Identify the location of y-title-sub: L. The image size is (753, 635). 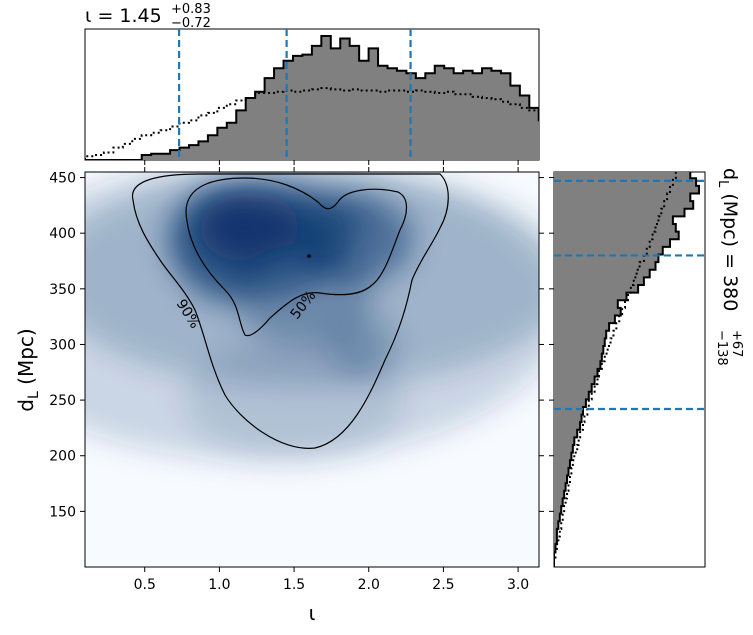
(722, 184).